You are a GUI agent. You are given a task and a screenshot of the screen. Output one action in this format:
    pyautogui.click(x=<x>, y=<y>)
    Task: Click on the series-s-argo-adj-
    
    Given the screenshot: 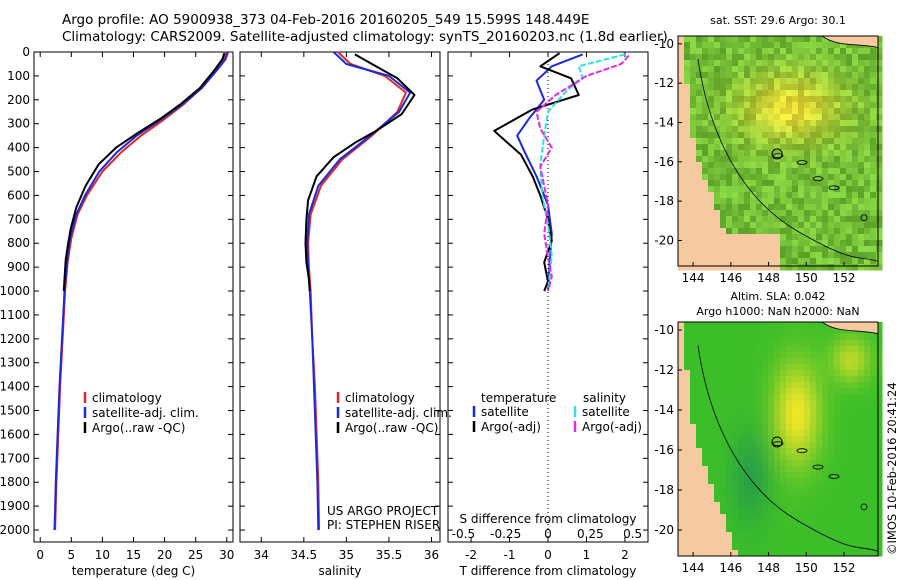 What is the action you would take?
    pyautogui.click(x=582, y=173)
    